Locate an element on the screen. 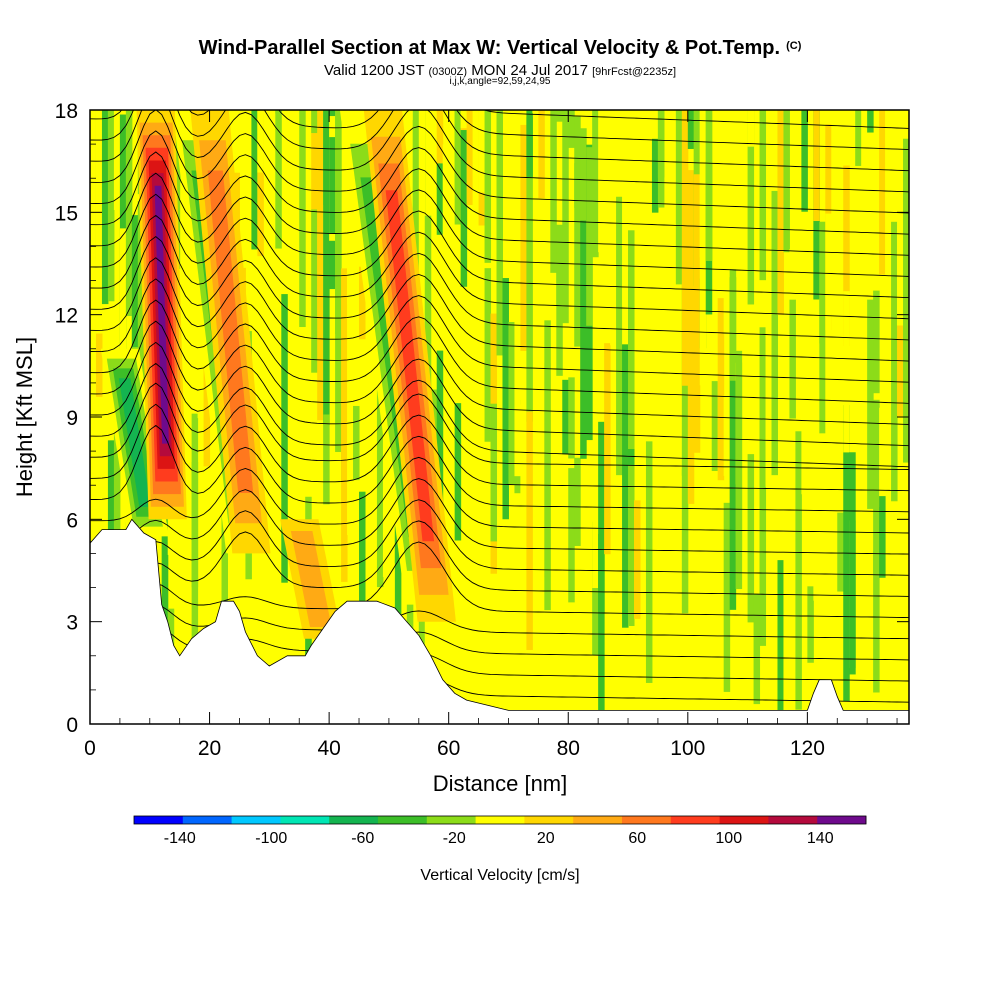 This screenshot has height=1000, width=1000. colorbar-tick-label: 20 is located at coordinates (546, 838).